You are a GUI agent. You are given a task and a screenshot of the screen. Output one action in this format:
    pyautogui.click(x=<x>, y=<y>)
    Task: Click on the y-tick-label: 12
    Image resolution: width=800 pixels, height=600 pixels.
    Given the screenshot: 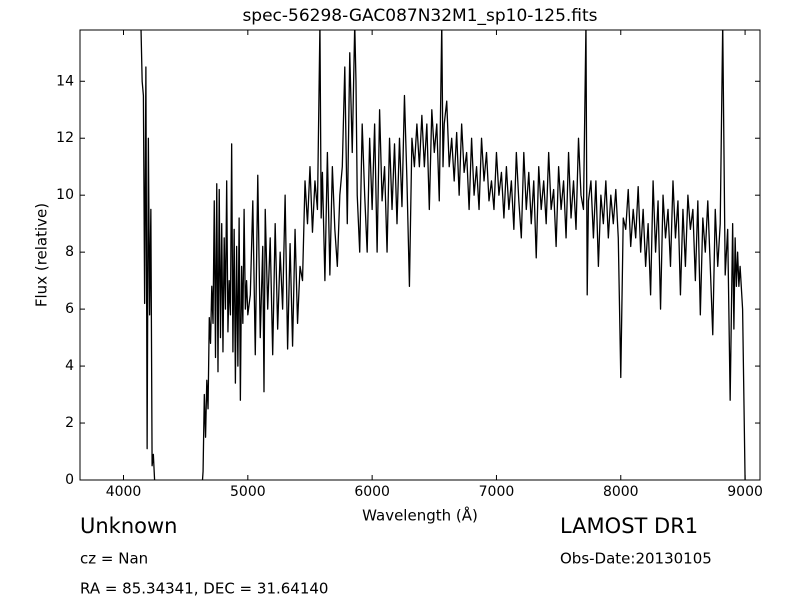 What is the action you would take?
    pyautogui.click(x=65, y=138)
    